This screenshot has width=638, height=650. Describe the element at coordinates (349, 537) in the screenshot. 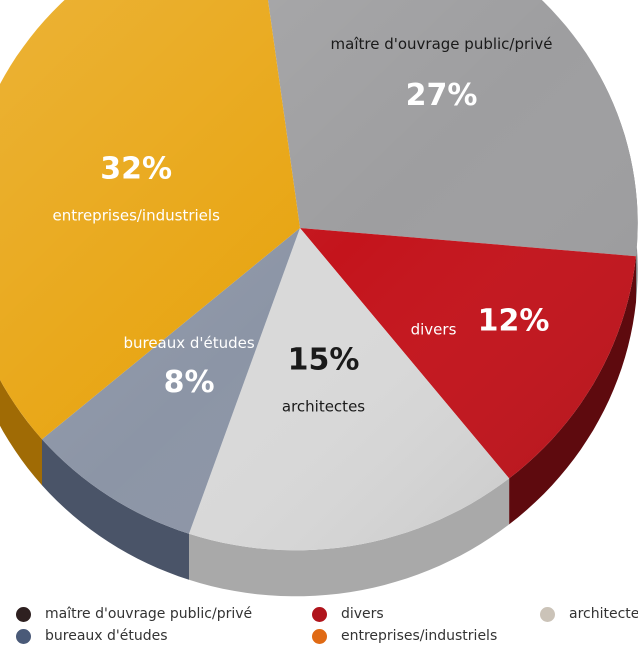

I see `pie-side-architectes` at that location.